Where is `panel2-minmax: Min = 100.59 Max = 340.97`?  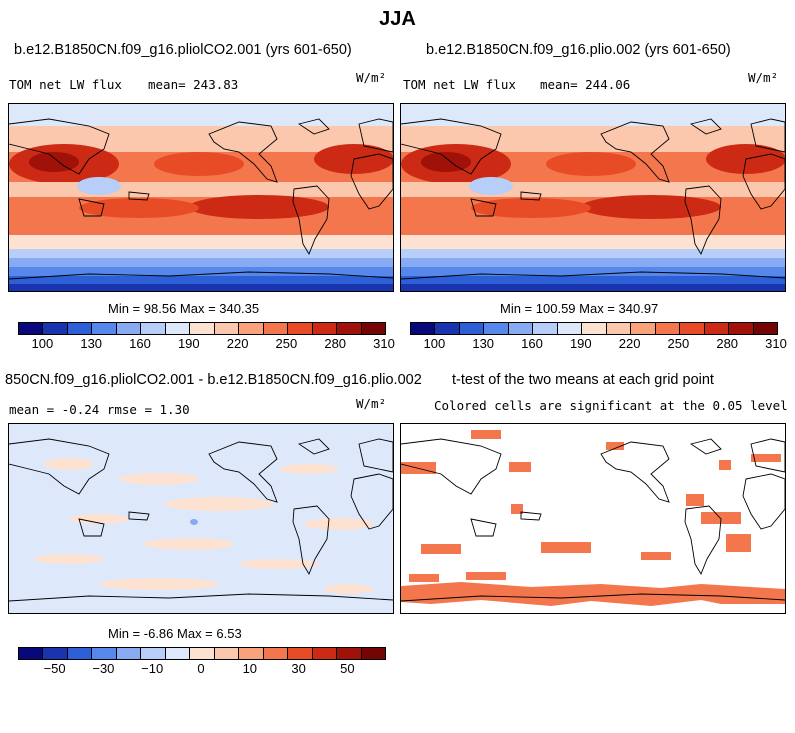 panel2-minmax: Min = 100.59 Max = 340.97 is located at coordinates (579, 308).